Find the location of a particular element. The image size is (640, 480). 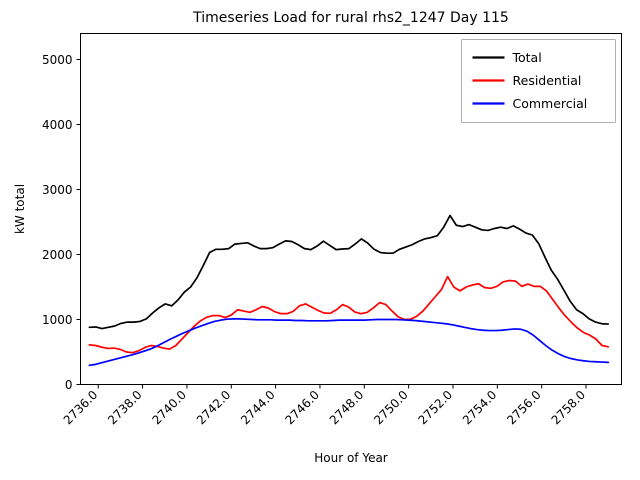

y-tick-label: 2000 is located at coordinates (57, 255).